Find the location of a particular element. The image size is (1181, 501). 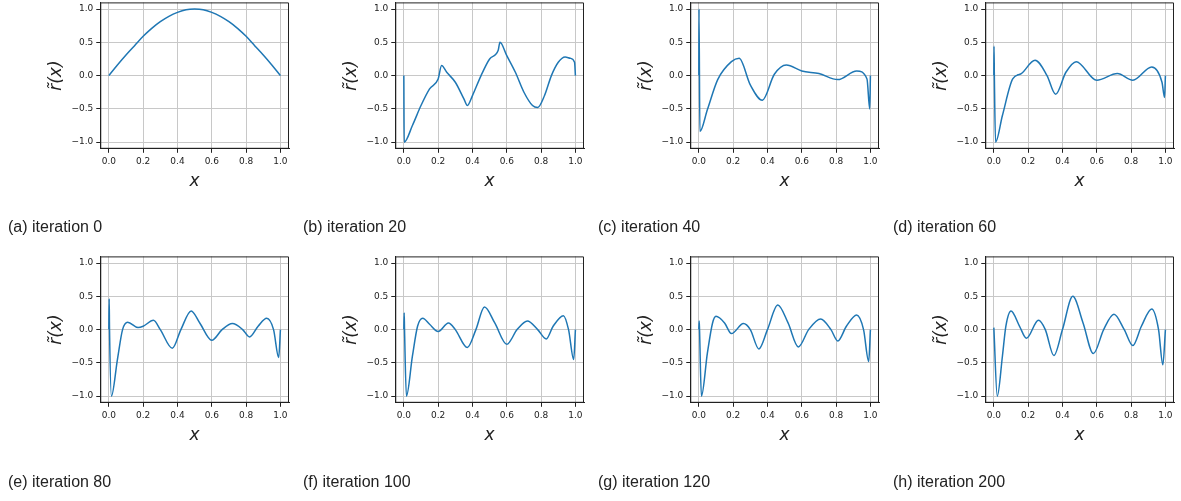

text: (f) iteration 100 is located at coordinates (357, 482).